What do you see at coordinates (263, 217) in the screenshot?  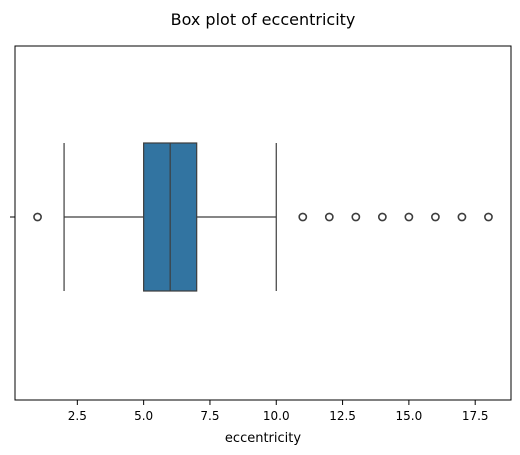 I see `outlier-points` at bounding box center [263, 217].